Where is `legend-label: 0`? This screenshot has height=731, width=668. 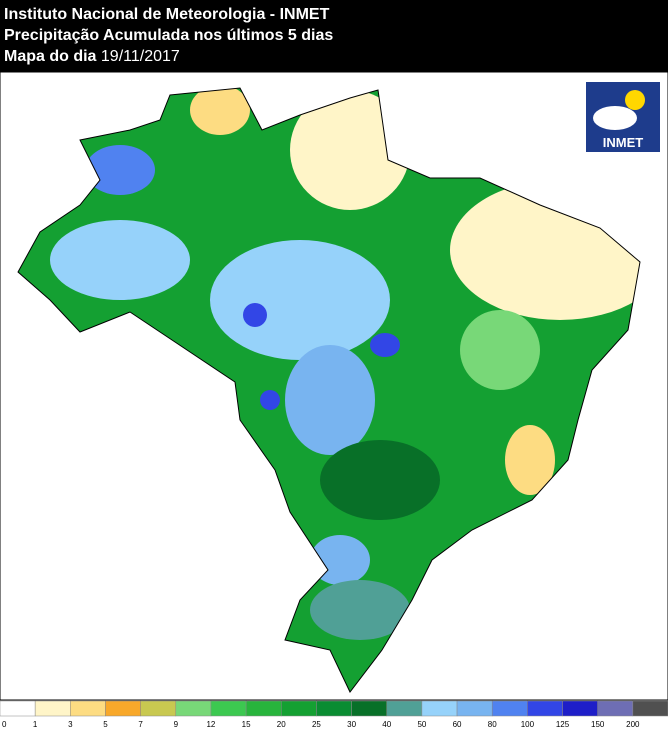
legend-label: 0 is located at coordinates (4, 724).